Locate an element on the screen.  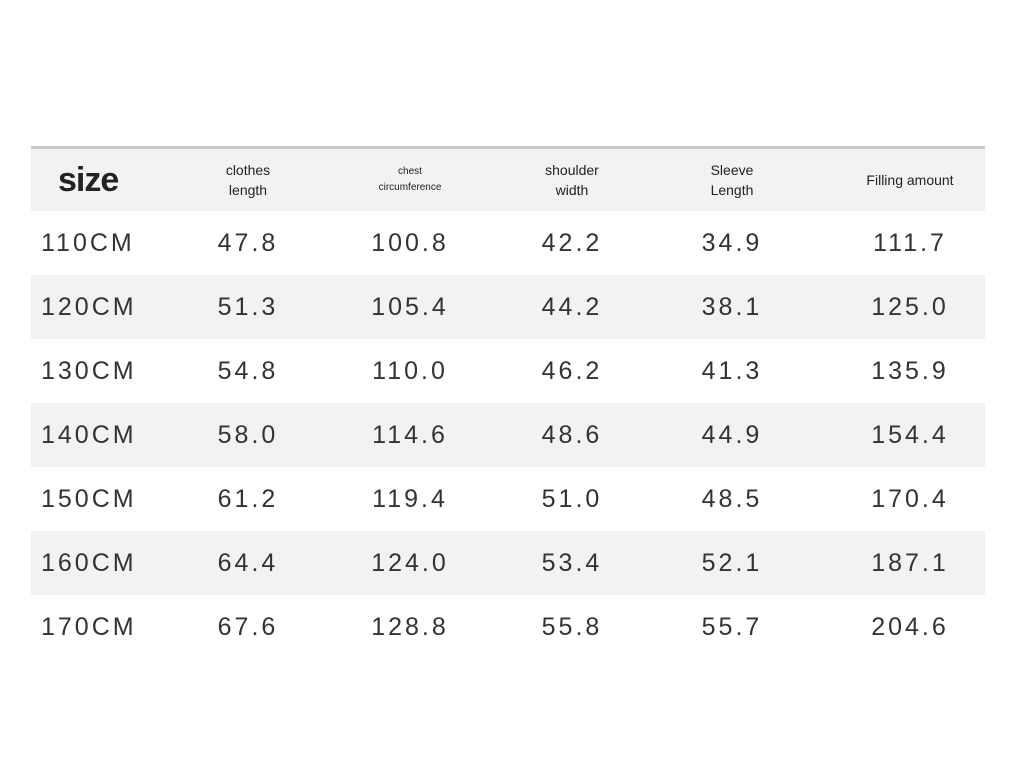
table-cell: 160CM is located at coordinates (89, 562).